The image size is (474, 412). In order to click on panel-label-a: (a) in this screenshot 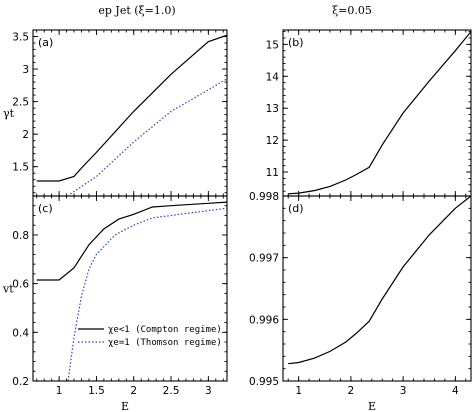, I will do `click(45, 42)`.